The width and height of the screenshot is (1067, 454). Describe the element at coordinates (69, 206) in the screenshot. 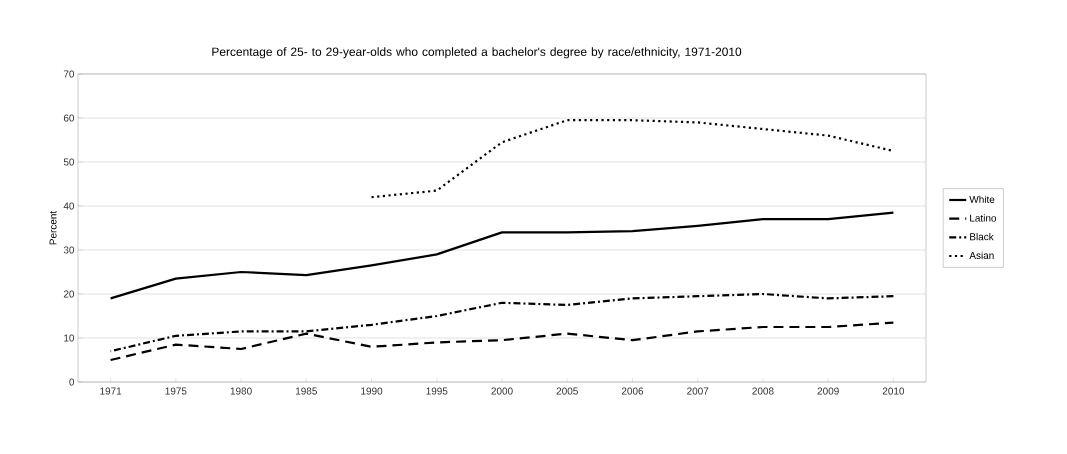

I see `y-tick-label: 40` at that location.